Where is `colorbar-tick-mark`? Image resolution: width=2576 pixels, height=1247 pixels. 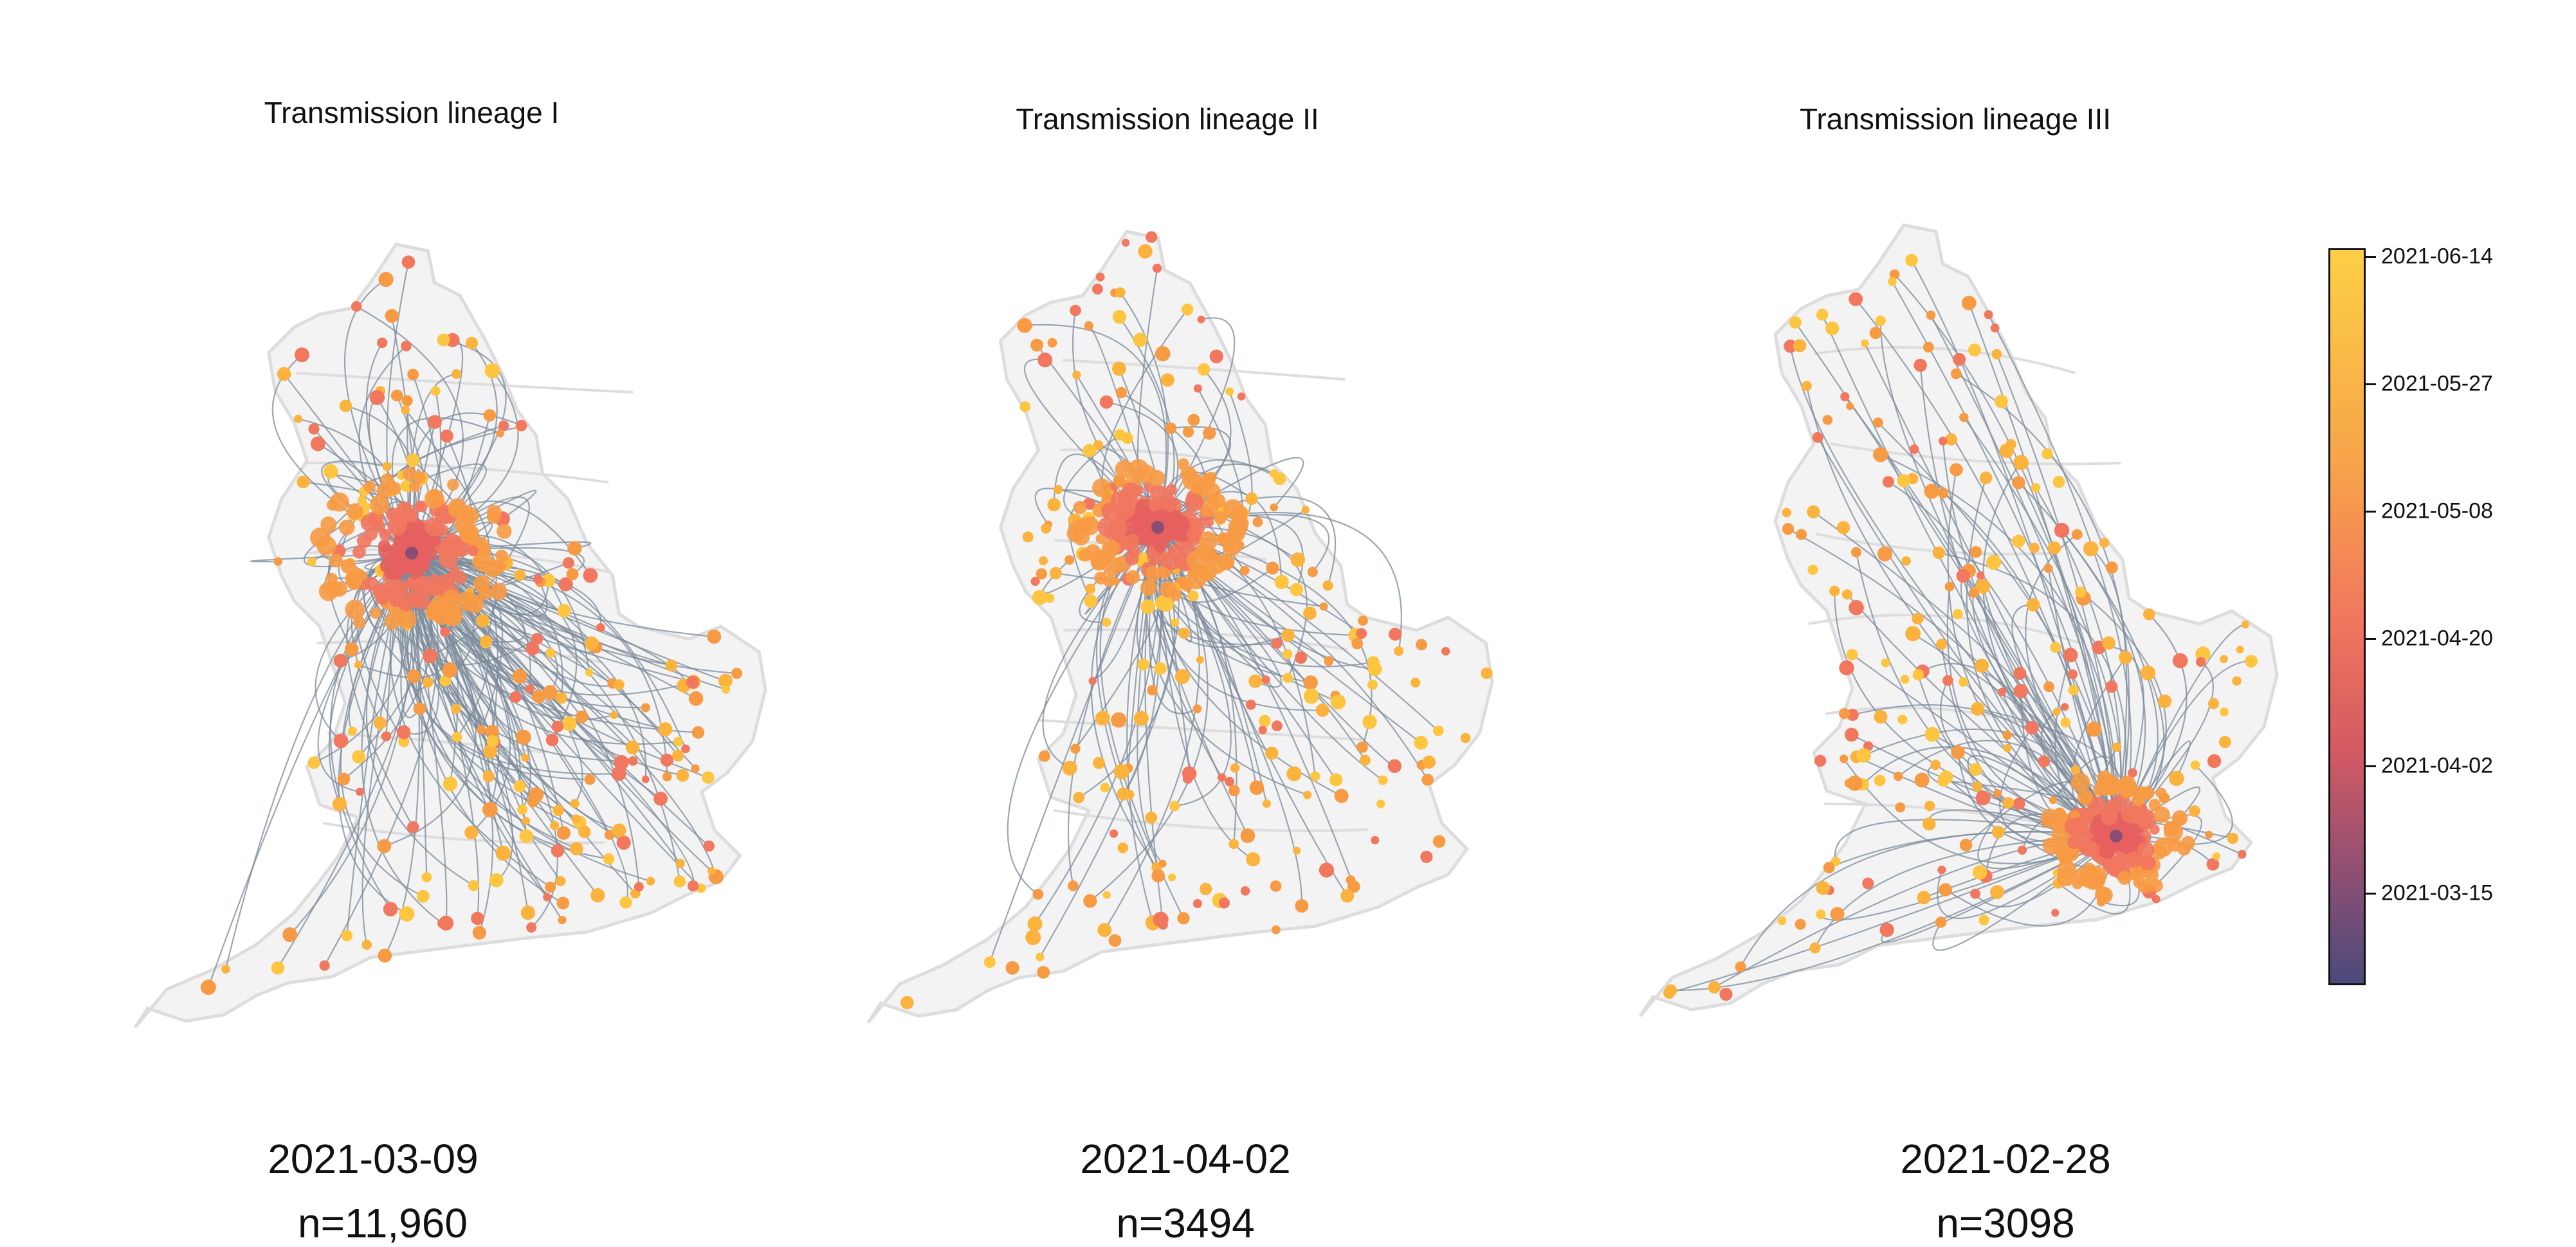
colorbar-tick-mark is located at coordinates (2371, 384).